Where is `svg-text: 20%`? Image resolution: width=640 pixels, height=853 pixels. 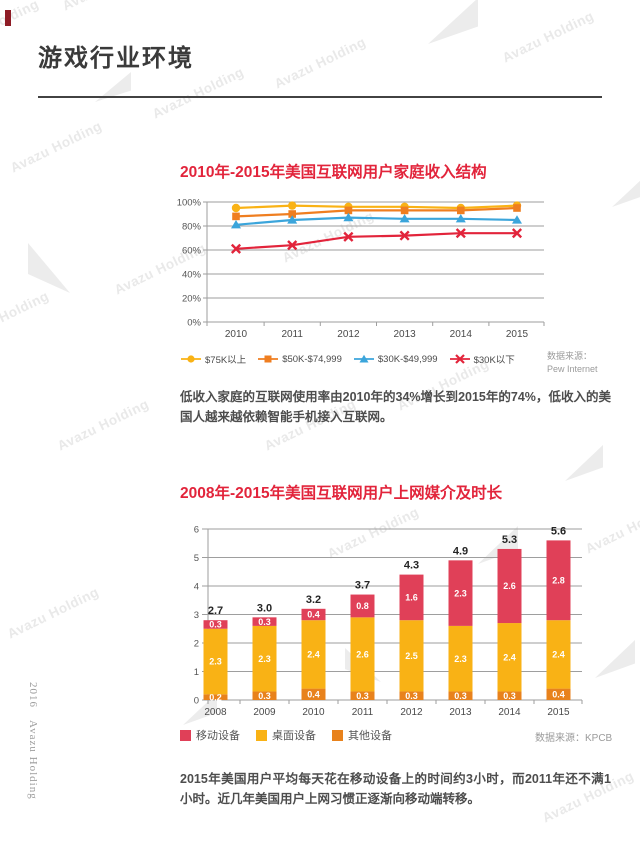 svg-text: 20% is located at coordinates (192, 299).